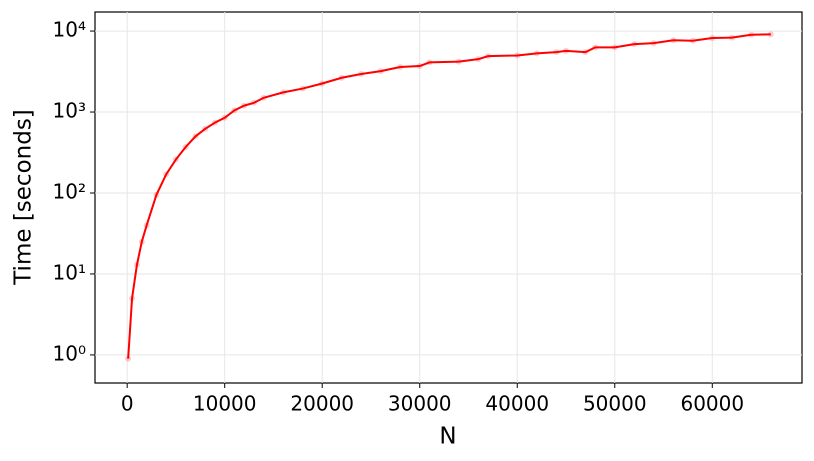  What do you see at coordinates (712, 404) in the screenshot?
I see `x-tick-label: 60000` at bounding box center [712, 404].